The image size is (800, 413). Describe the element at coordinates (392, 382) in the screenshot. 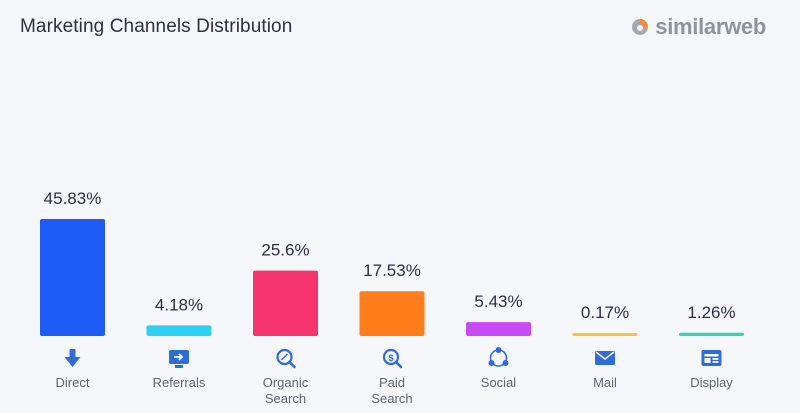

I see `category-label-paid_search: Paid` at that location.